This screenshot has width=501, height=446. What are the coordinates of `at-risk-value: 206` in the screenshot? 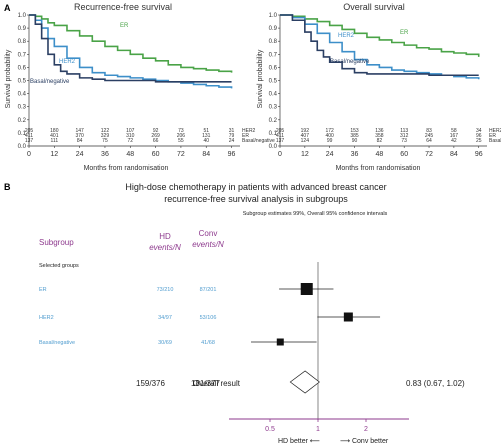 It's located at (181, 136).